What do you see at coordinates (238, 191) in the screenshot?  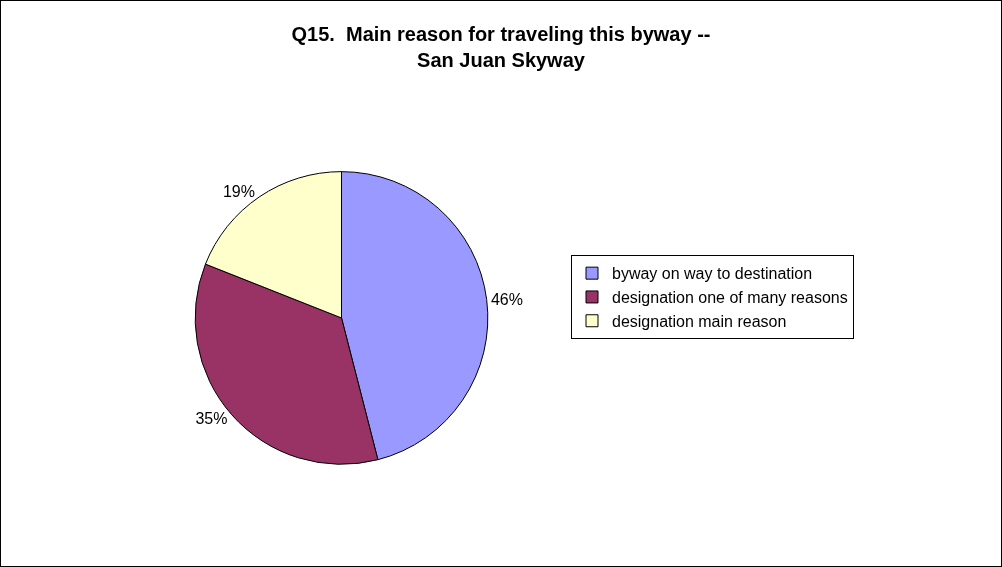 I see `data-label: 19%` at bounding box center [238, 191].